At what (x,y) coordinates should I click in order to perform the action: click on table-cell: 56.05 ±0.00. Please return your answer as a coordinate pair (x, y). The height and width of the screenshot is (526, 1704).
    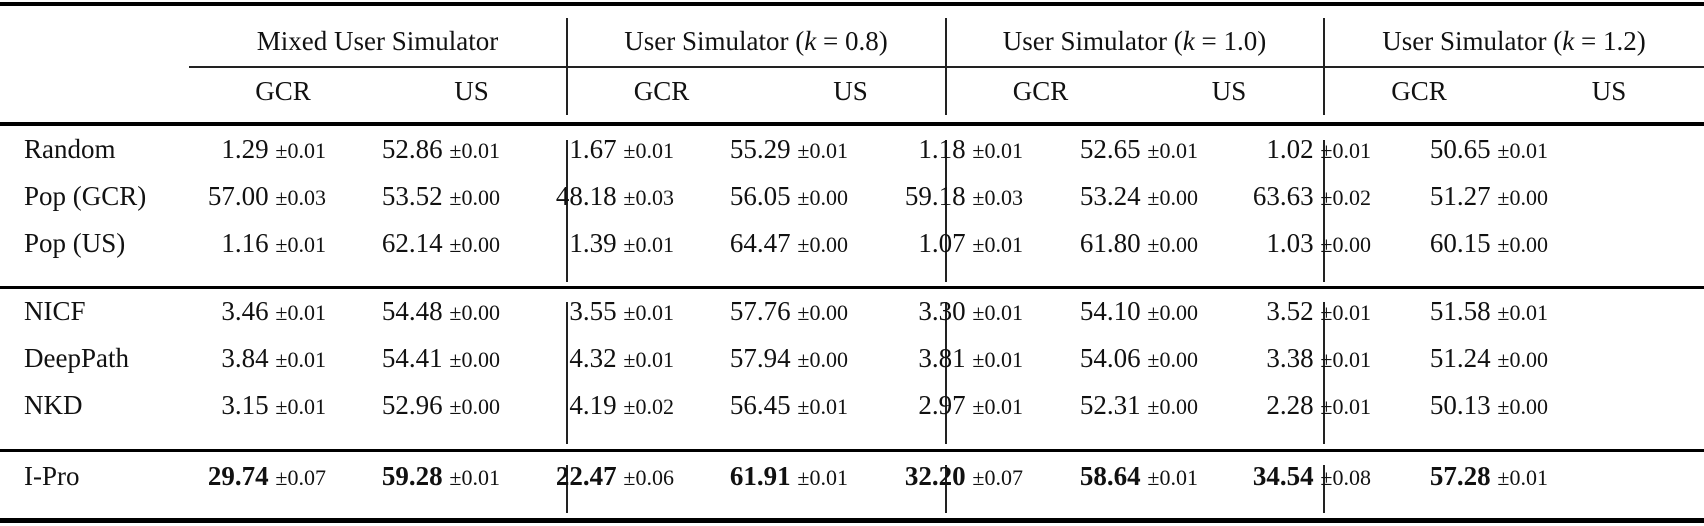
    Looking at the image, I should click on (789, 197).